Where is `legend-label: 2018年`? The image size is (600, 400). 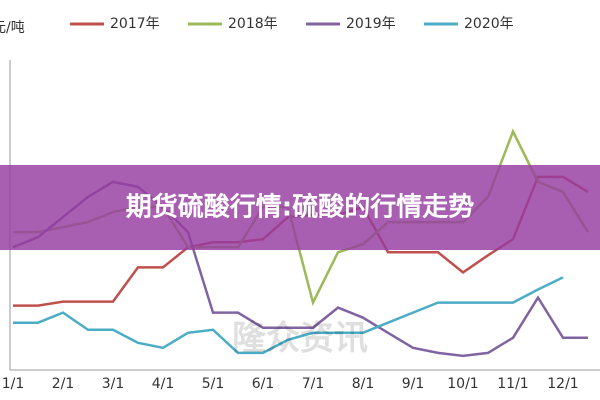
legend-label: 2018年 is located at coordinates (253, 24).